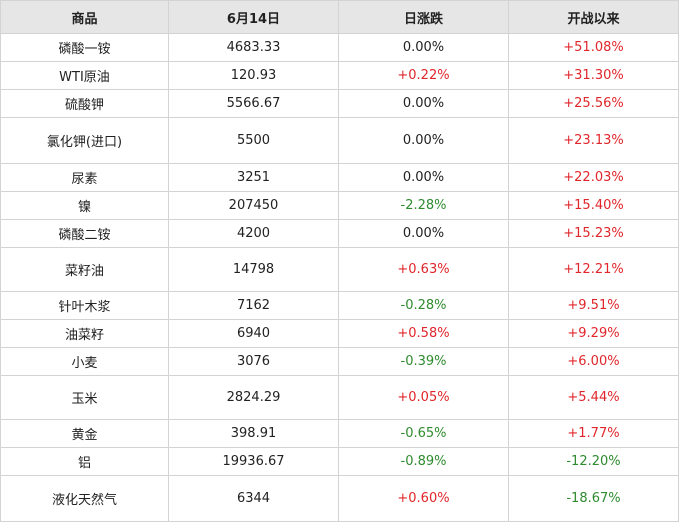  Describe the element at coordinates (593, 433) in the screenshot. I see `since-war-change-cell: +1.77%` at that location.